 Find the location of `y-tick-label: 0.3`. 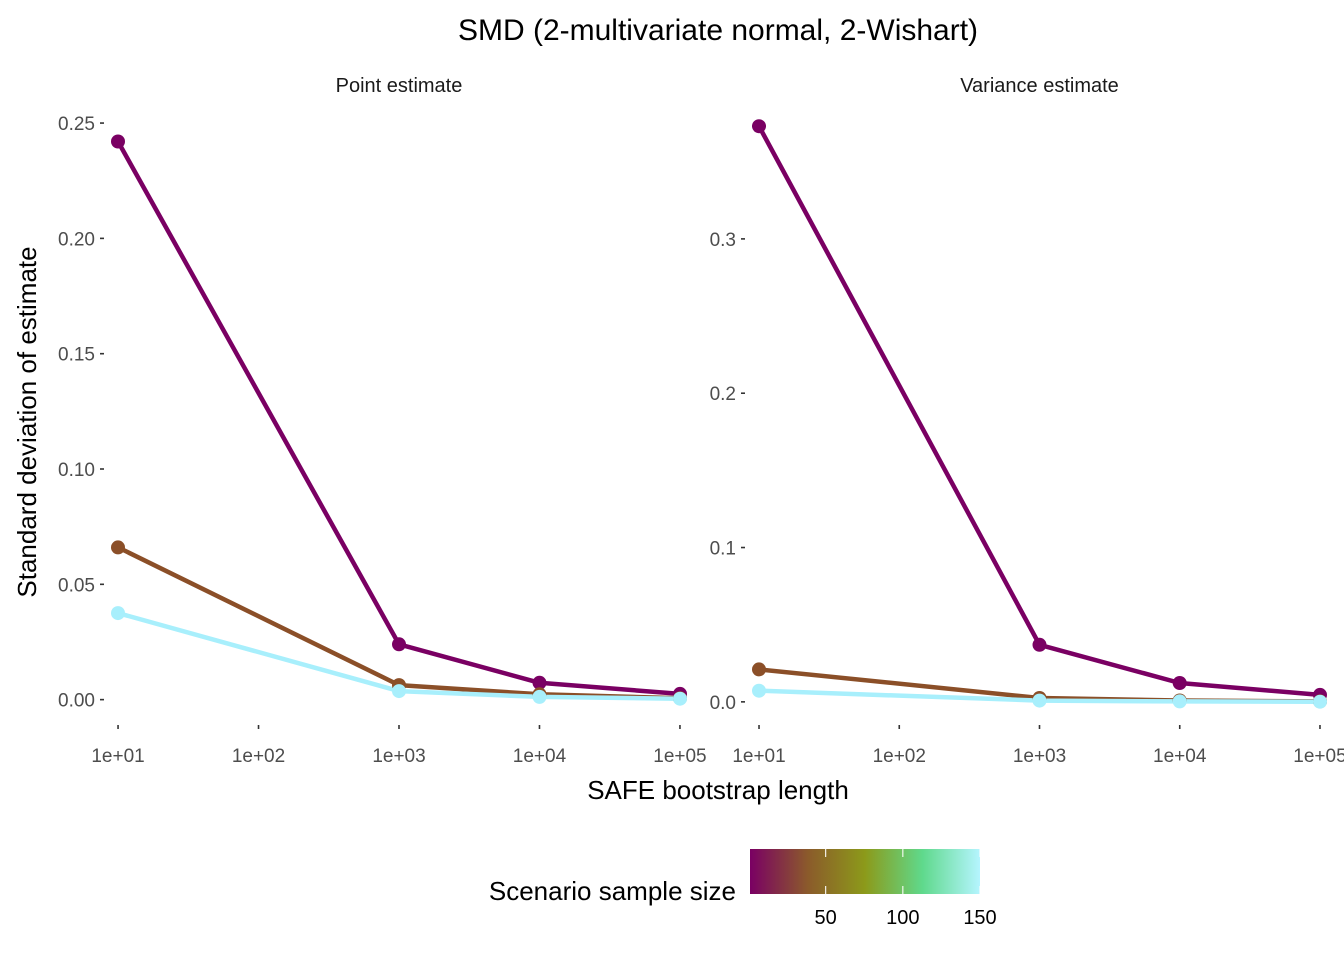

y-tick-label: 0.3 is located at coordinates (723, 240).